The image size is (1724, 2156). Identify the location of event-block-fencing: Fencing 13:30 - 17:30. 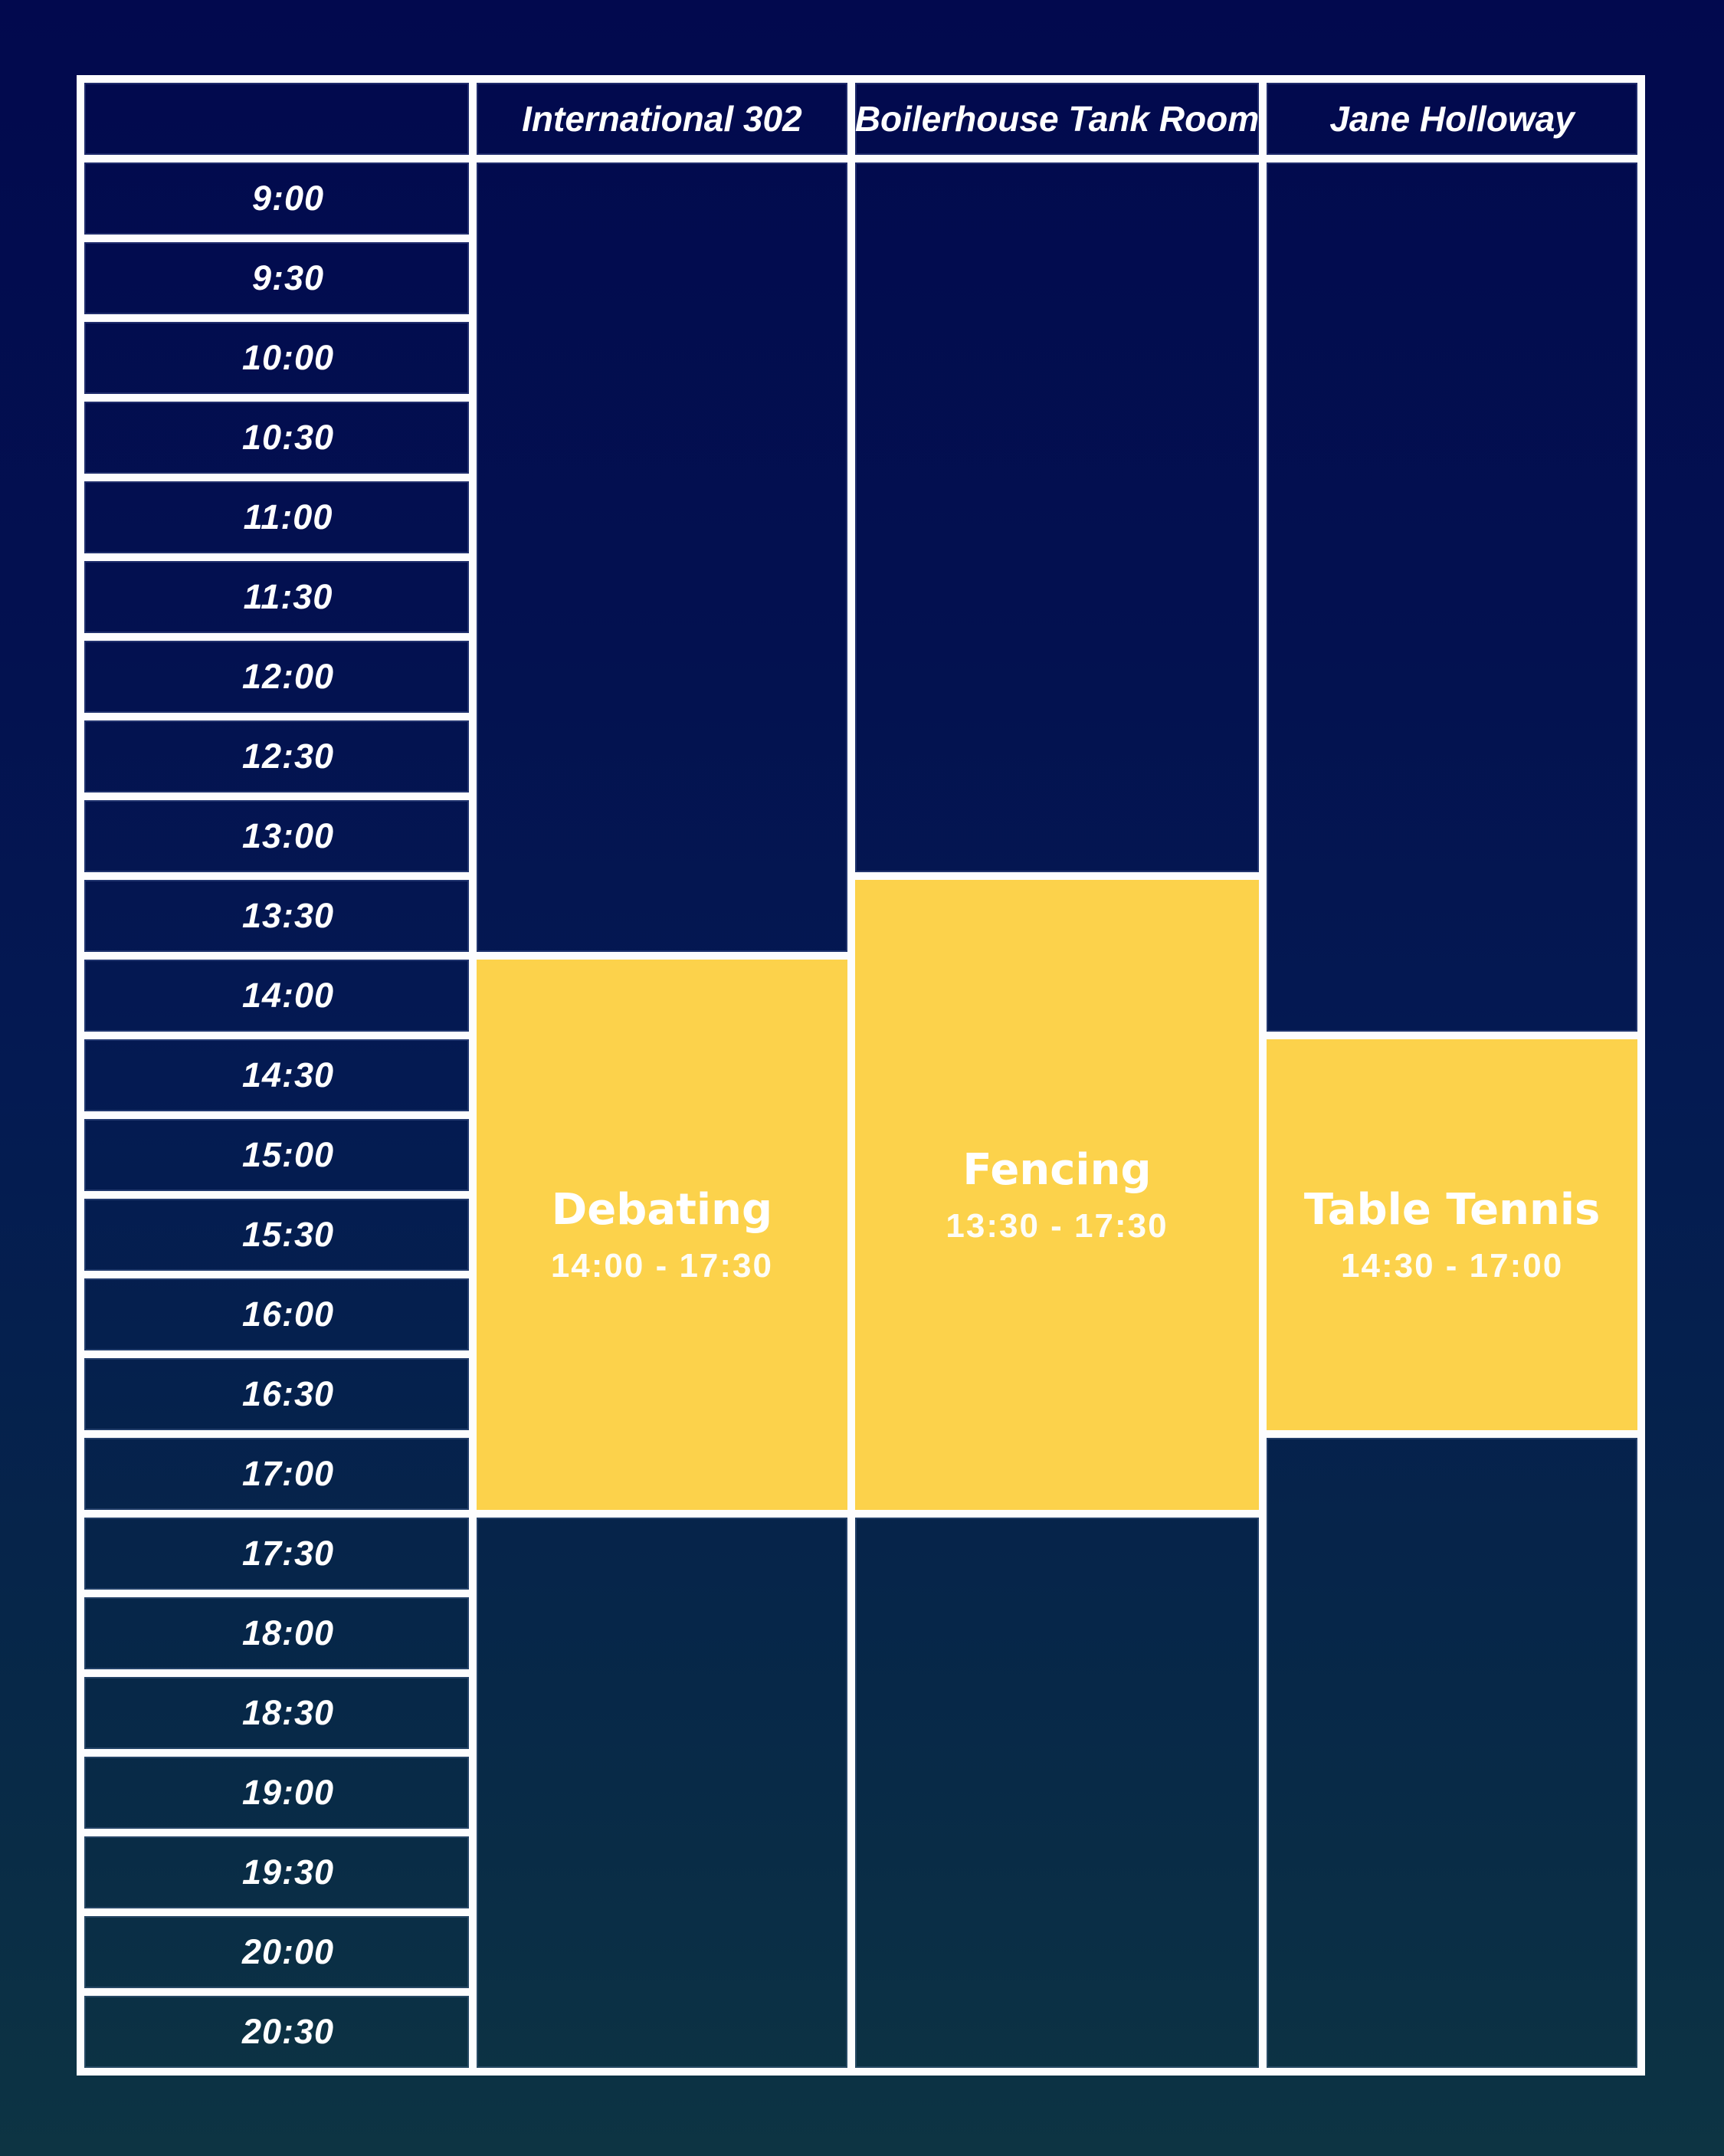
(1057, 1195).